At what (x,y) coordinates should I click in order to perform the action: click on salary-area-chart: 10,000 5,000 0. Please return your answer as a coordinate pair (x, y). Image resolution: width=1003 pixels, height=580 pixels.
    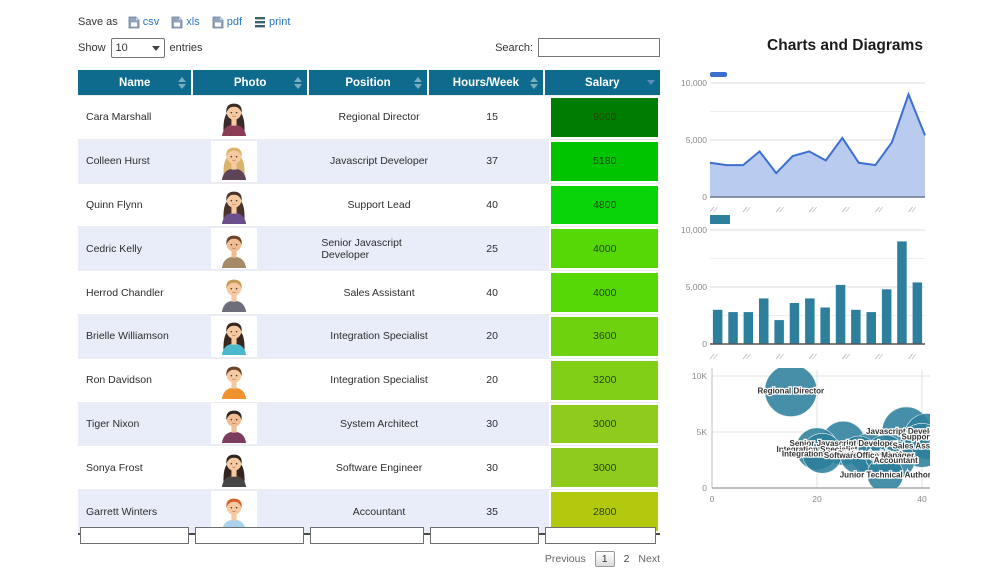
    Looking at the image, I should click on (803, 142).